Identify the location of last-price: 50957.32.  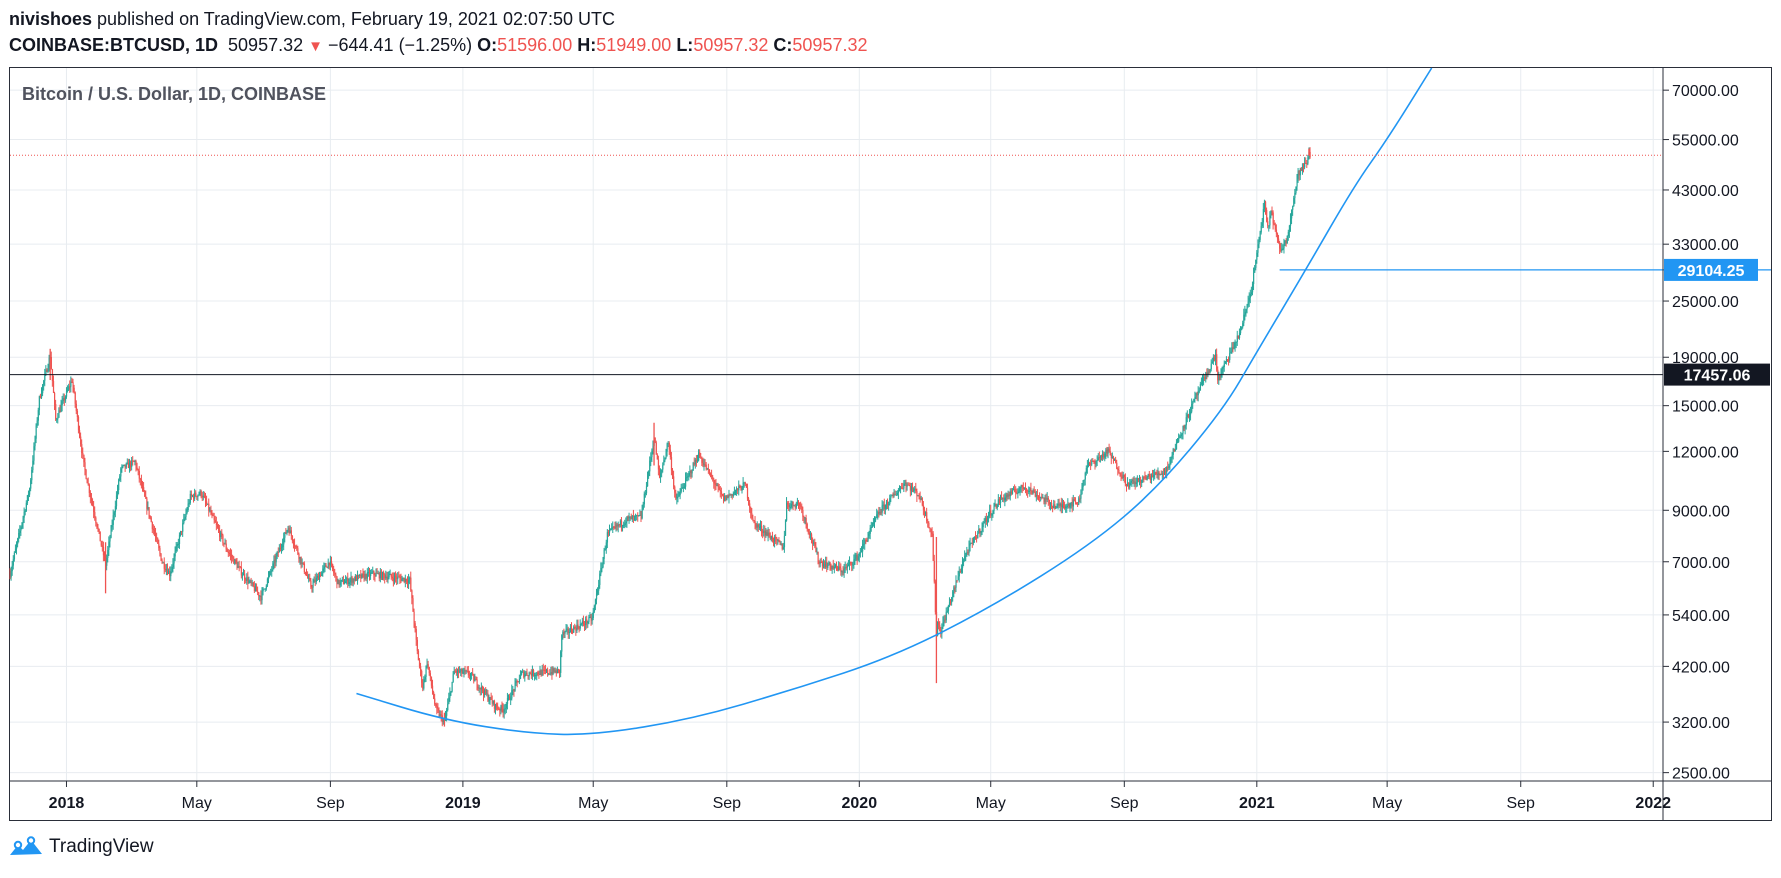
(266, 45).